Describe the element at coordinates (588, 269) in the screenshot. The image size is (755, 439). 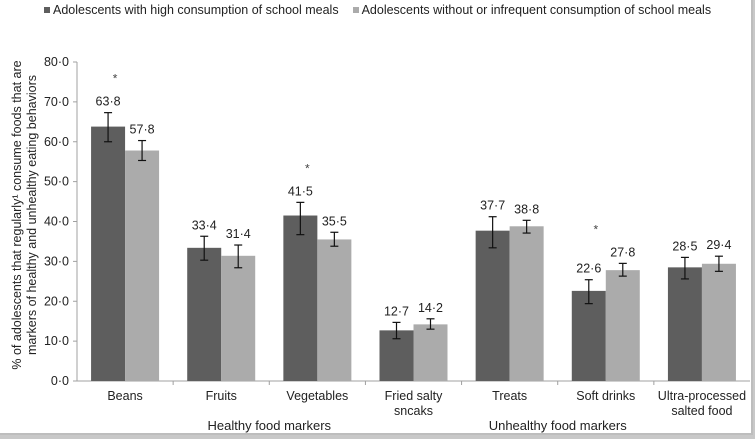
I see `data-label: 22·6` at that location.